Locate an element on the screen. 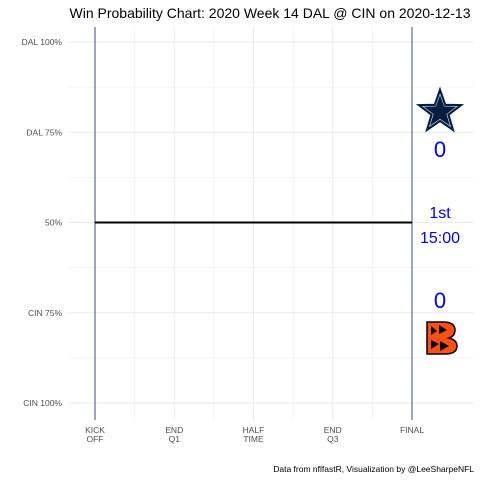 Image resolution: width=480 pixels, height=480 pixels. y-tick-label: DAL 75% is located at coordinates (44, 132).